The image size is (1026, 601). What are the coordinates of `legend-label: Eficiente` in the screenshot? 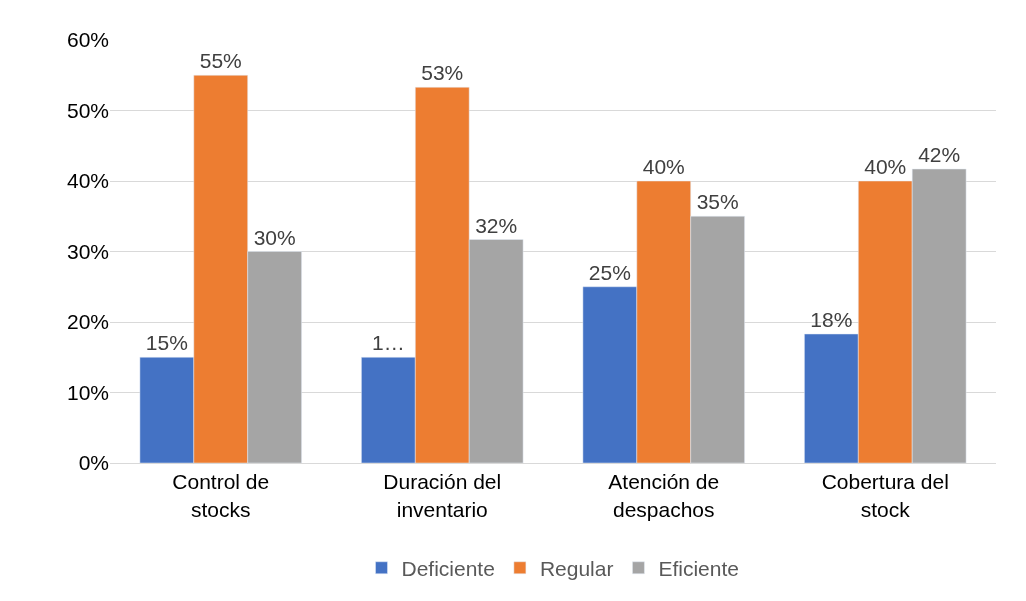 It's located at (698, 568).